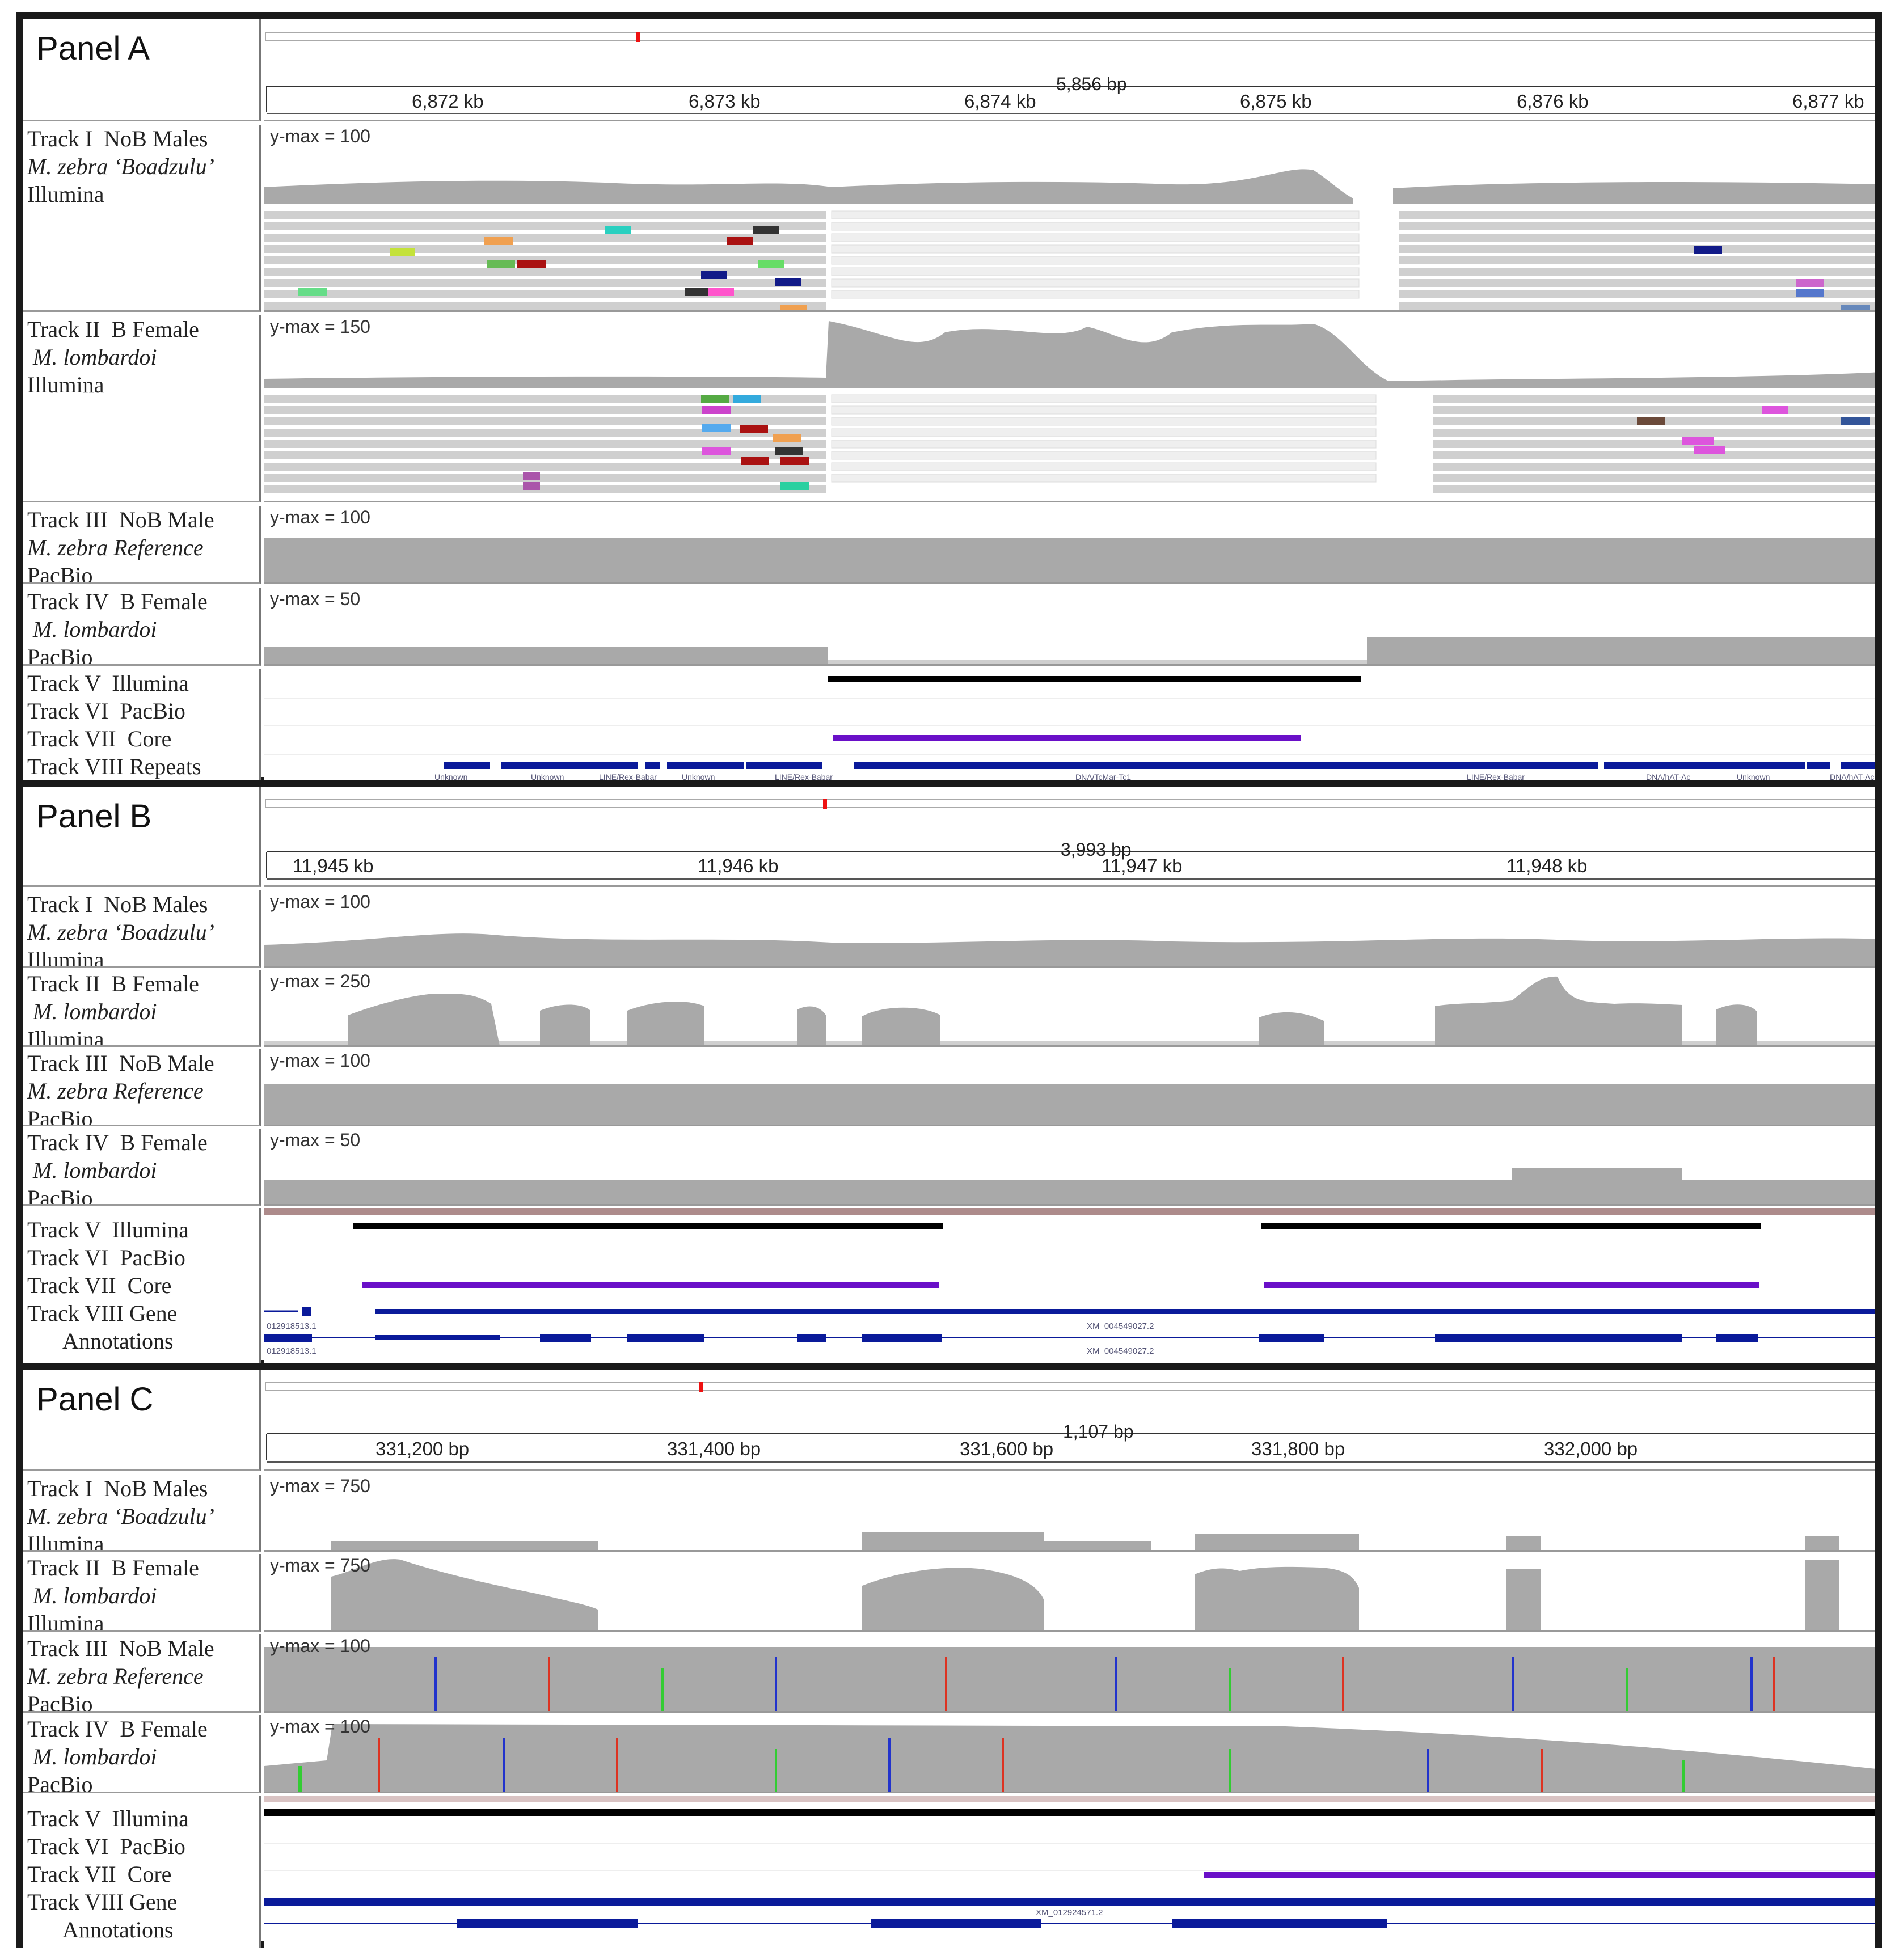 Image resolution: width=1899 pixels, height=1960 pixels. I want to click on feature-label: Annotations, so click(118, 1929).